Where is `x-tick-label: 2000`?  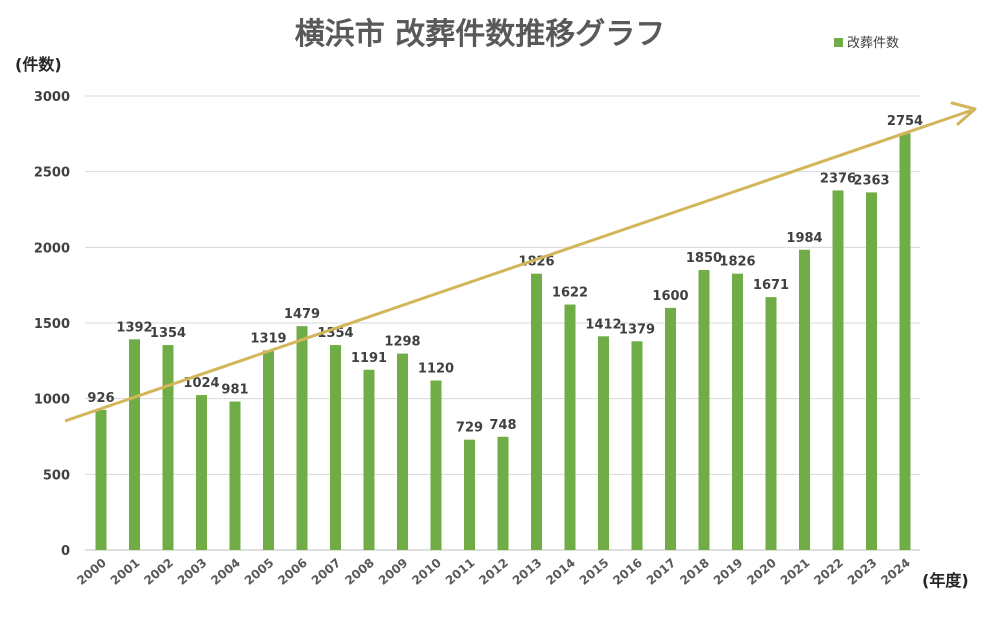 x-tick-label: 2000 is located at coordinates (91, 572).